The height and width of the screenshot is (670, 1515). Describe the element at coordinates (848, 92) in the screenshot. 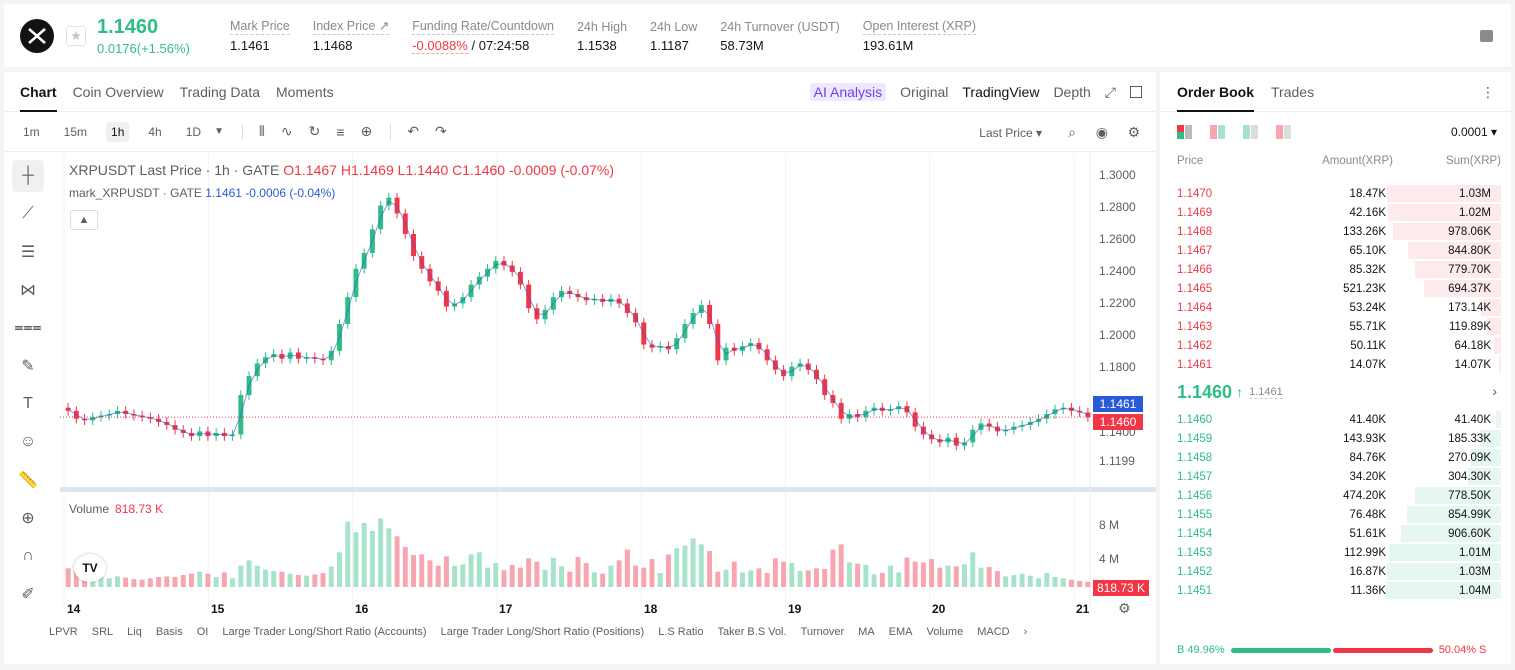

I see `tab-ai-analysis: AI Analysis` at that location.